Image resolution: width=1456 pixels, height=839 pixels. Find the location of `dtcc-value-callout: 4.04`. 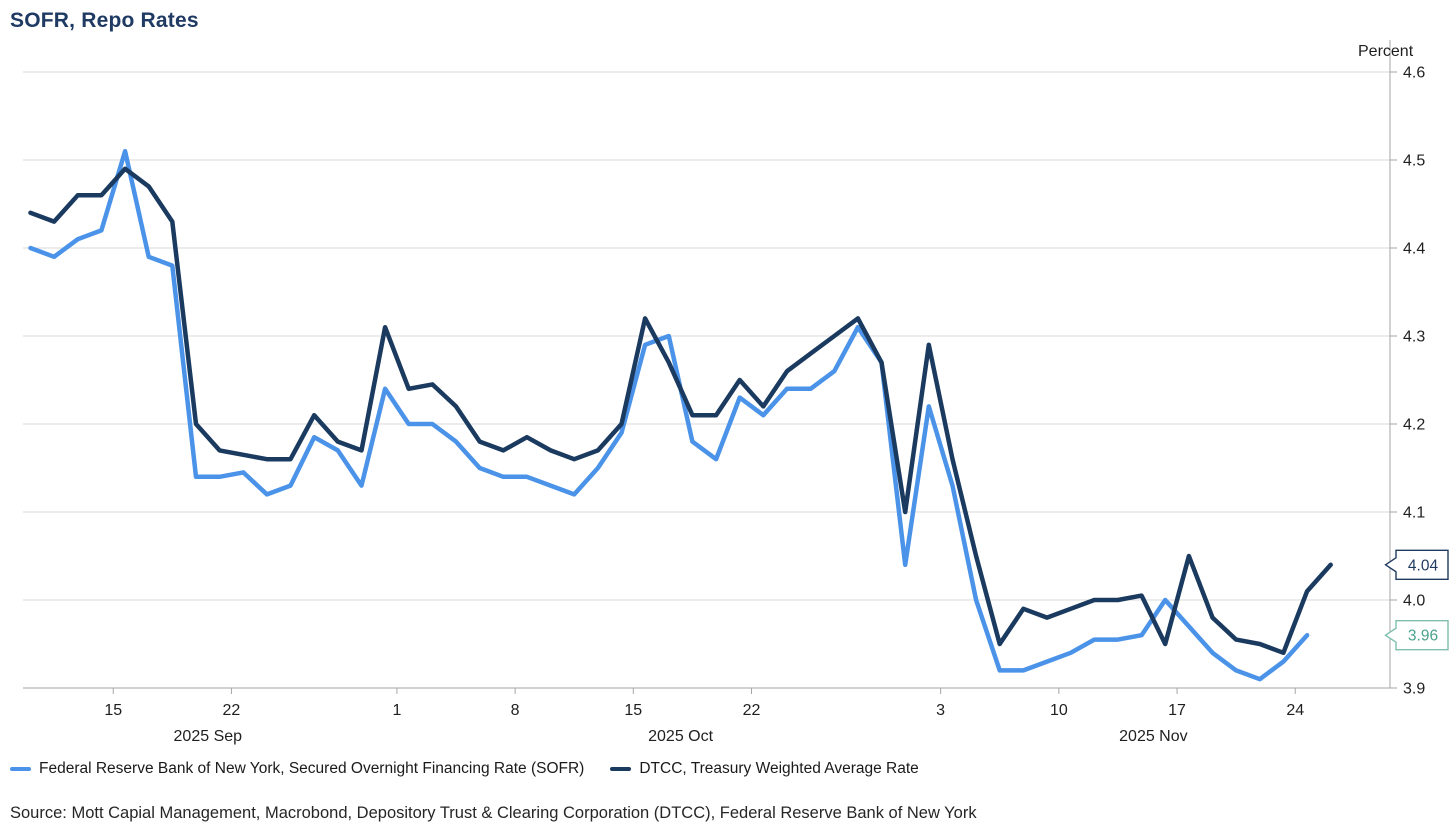

dtcc-value-callout: 4.04 is located at coordinates (1416, 564).